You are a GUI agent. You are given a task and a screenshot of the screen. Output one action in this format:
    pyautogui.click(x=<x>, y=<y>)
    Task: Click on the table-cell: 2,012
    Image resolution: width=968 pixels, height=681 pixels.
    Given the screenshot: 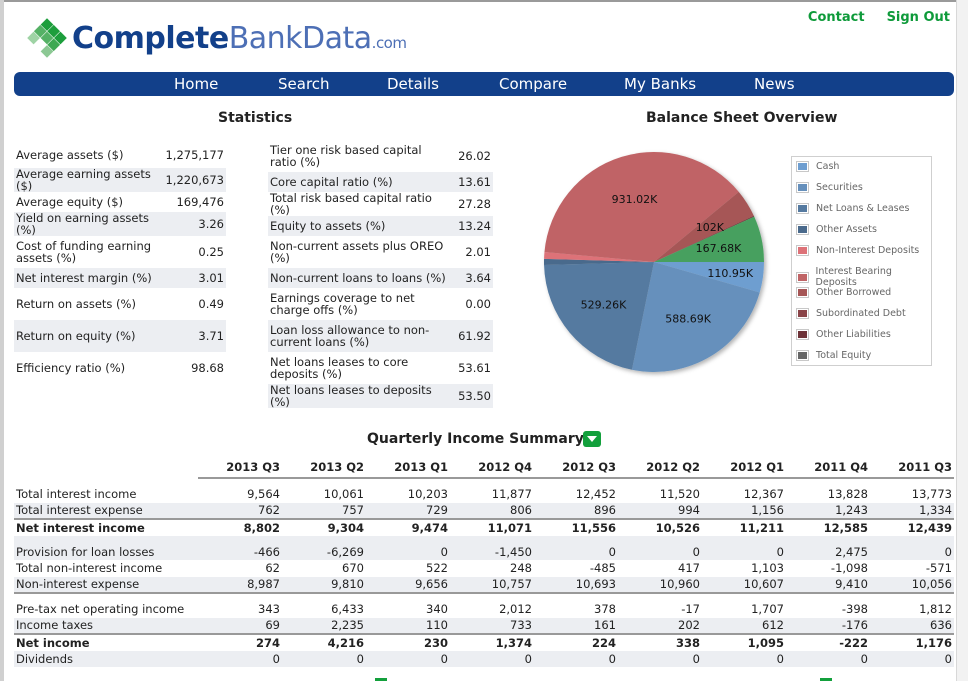 What is the action you would take?
    pyautogui.click(x=515, y=609)
    